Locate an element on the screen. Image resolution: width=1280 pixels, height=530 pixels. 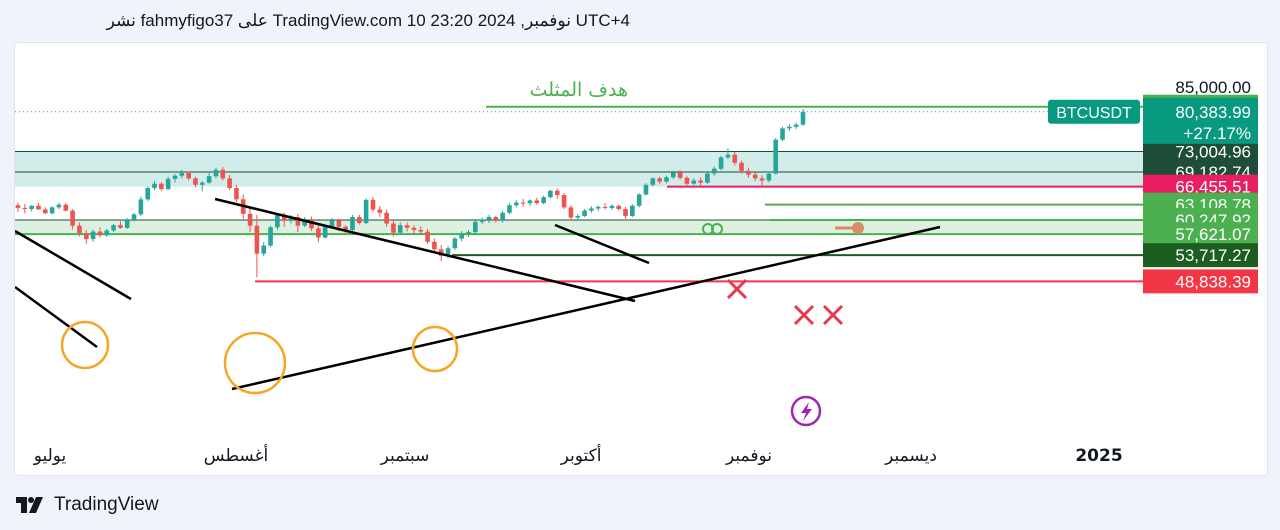
price-badge-label: 48,838.39 is located at coordinates (1213, 281).